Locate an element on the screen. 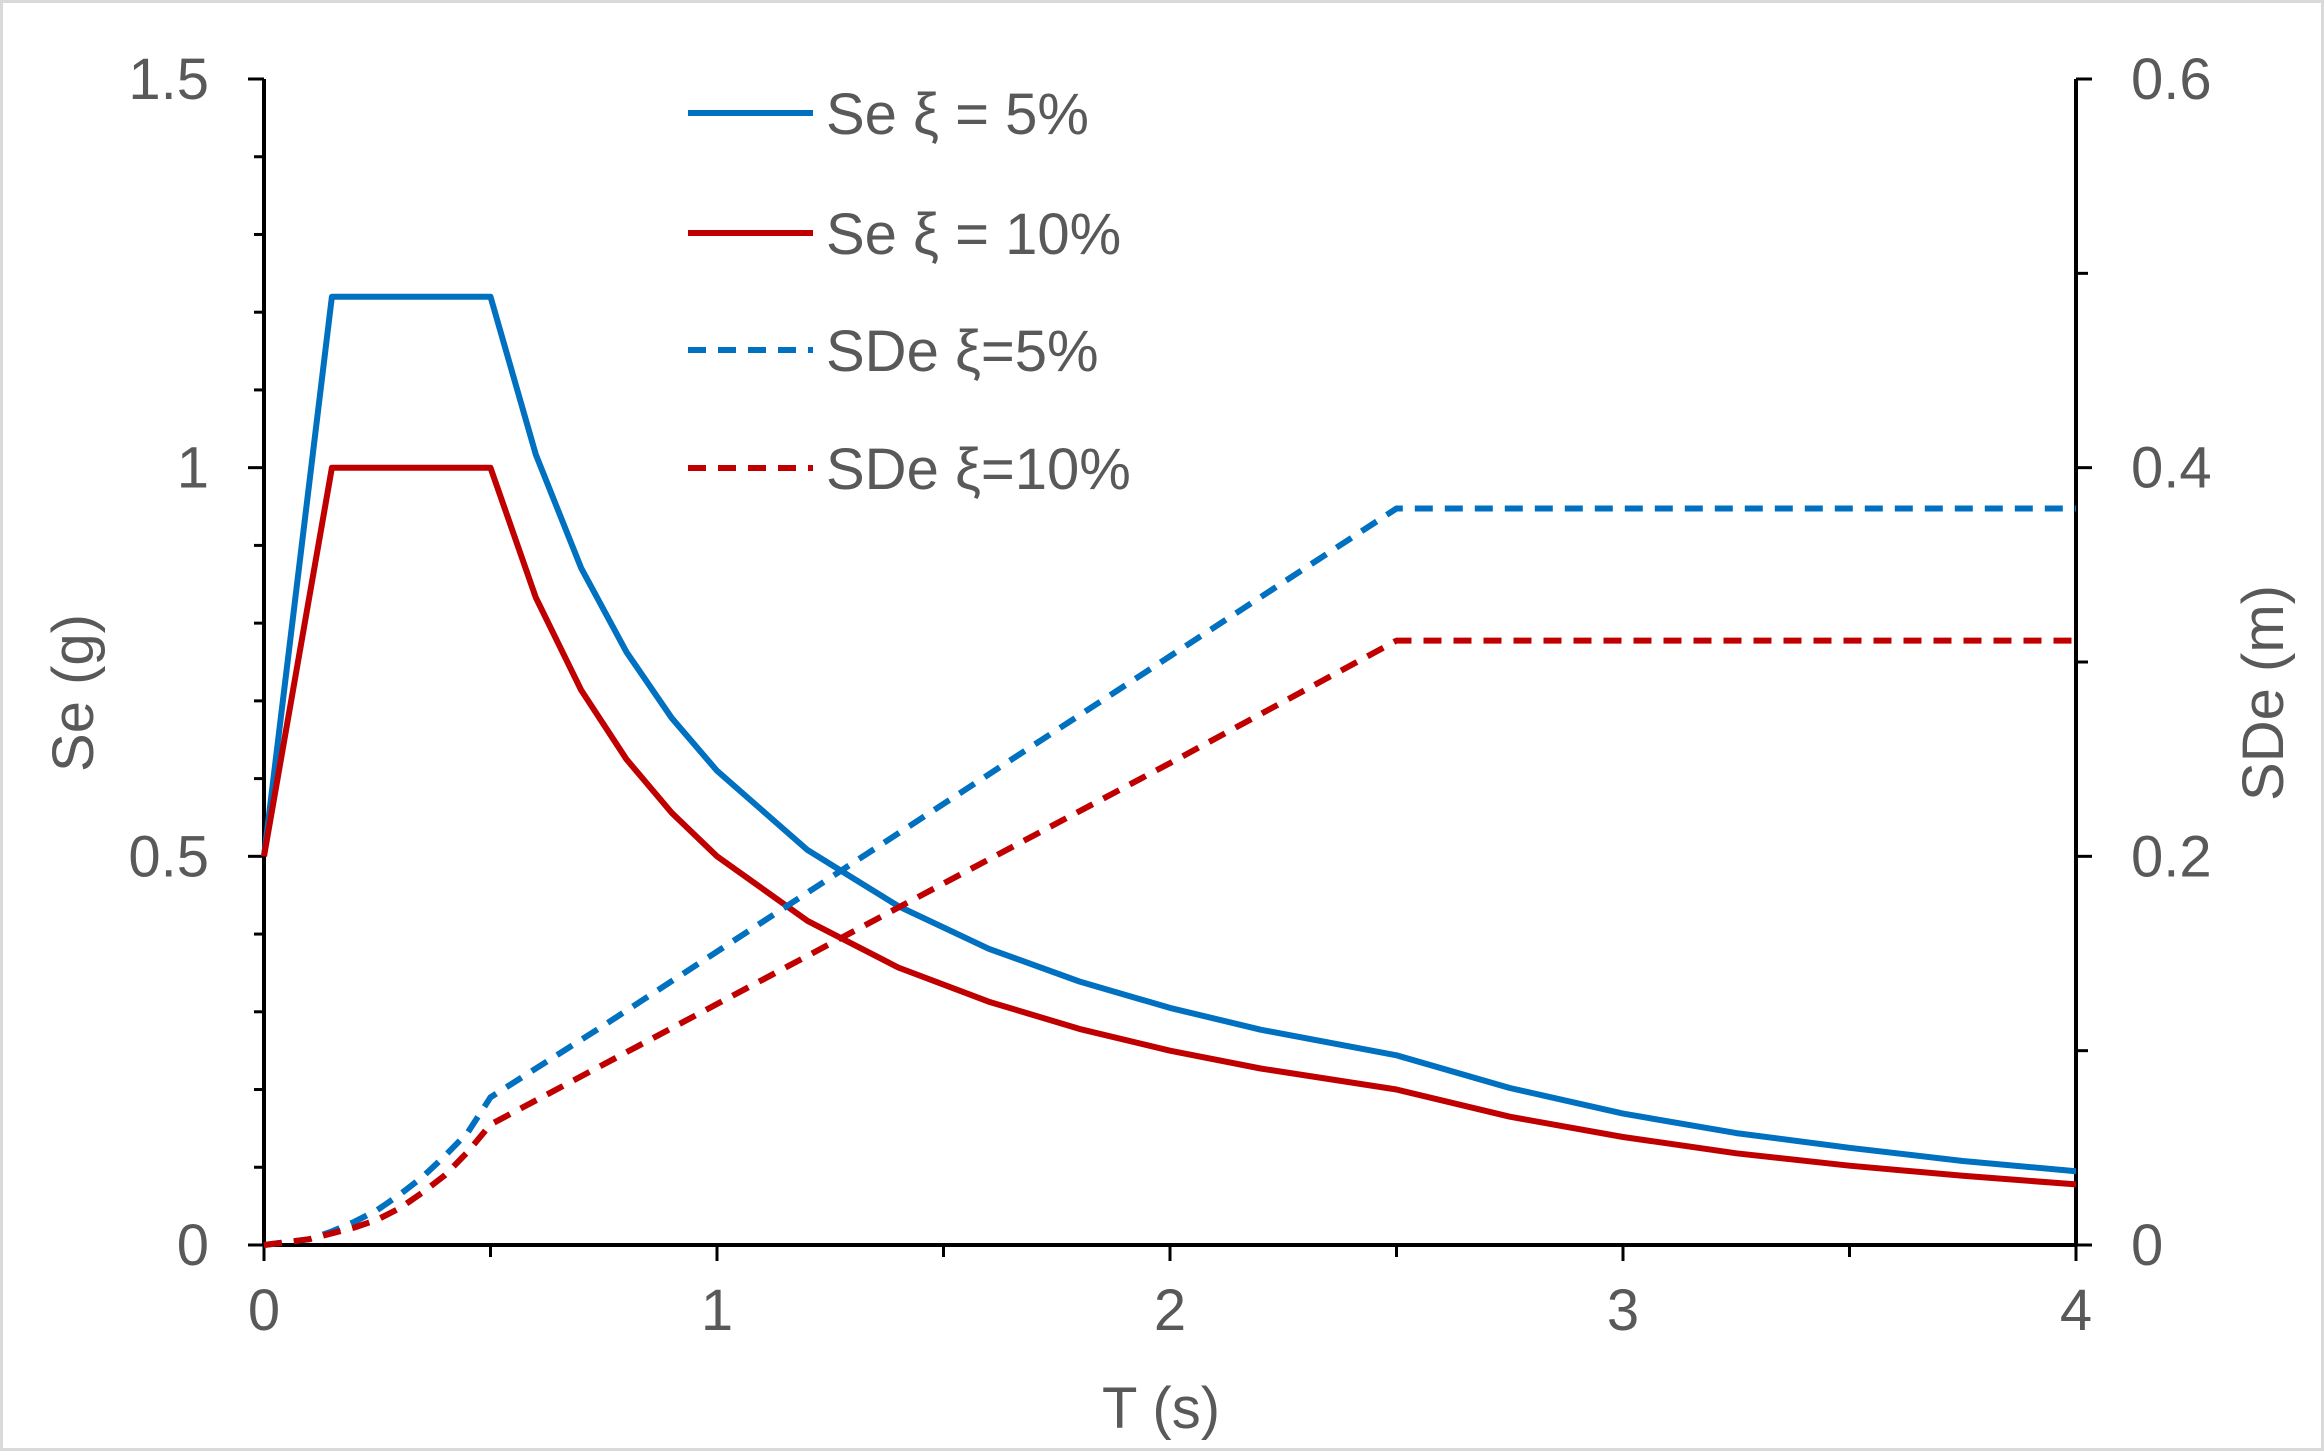 The image size is (2324, 1453). legend: Se ξ = 5% Se ξ = 10% SDe ξ=5% SDe ξ=10% is located at coordinates (909, 292).